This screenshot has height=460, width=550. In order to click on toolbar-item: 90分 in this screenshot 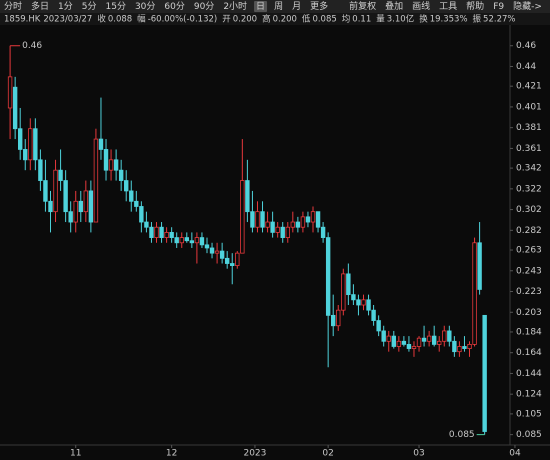, I will do `click(204, 6)`.